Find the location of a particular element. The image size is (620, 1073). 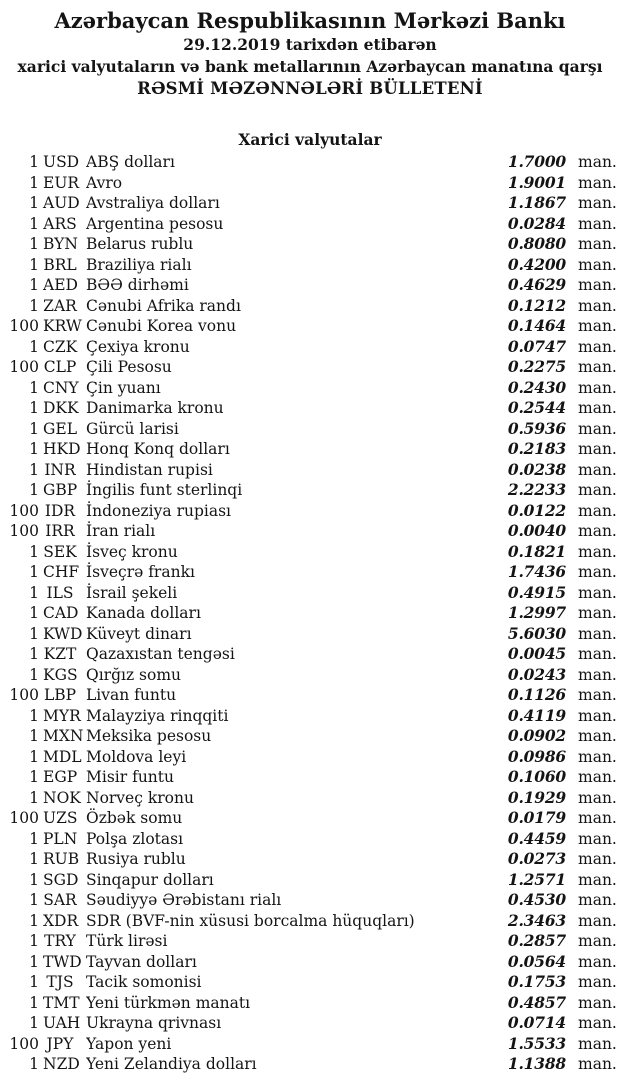

section-title-foreign-currencies: Xarici valyutalar is located at coordinates (310, 139).